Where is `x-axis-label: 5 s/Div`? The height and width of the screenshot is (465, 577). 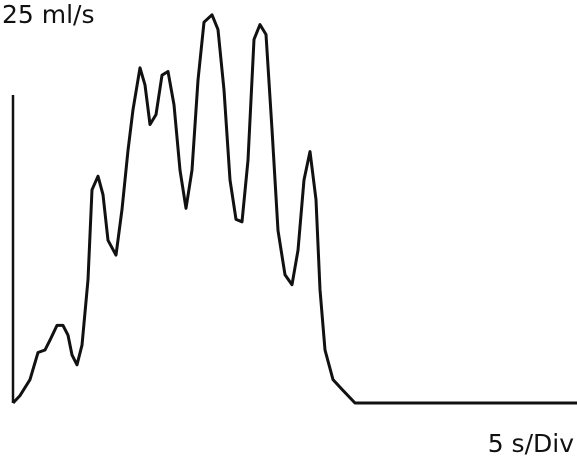 x-axis-label: 5 s/Div is located at coordinates (531, 443).